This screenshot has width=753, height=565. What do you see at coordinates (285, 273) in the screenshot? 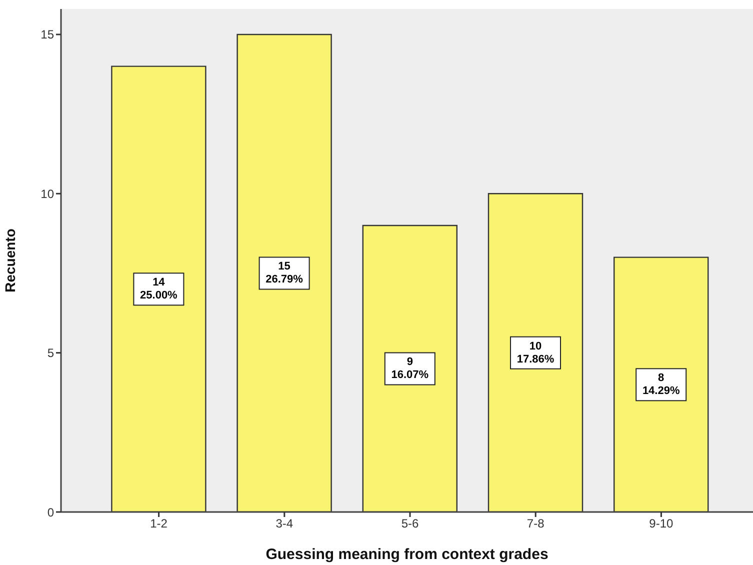
I see `data-label: 15 26.79%` at bounding box center [285, 273].